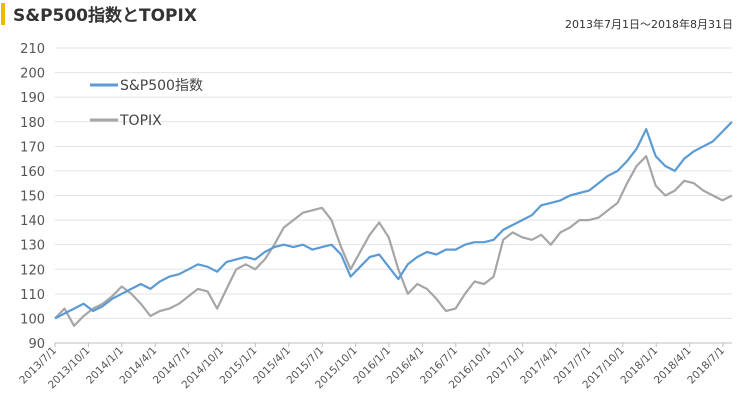  Describe the element at coordinates (36, 344) in the screenshot. I see `y-tick-label: 90` at that location.